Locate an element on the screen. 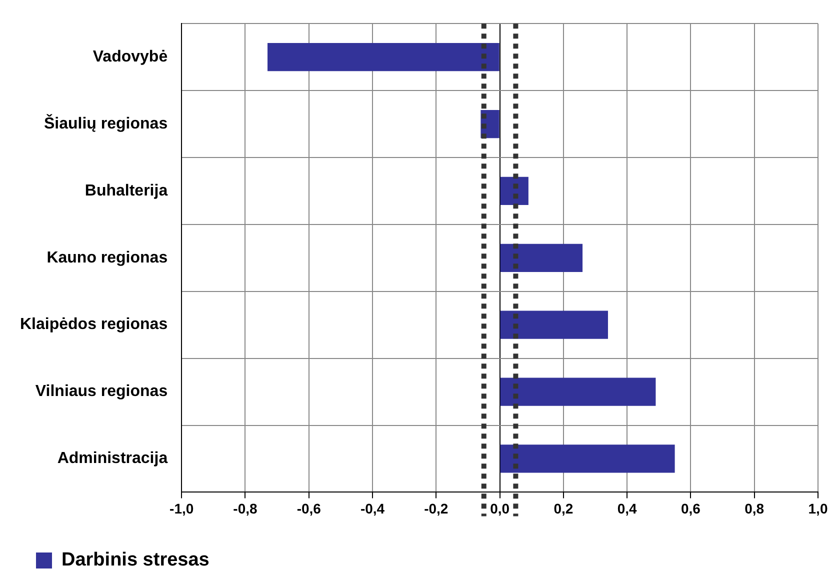 The image size is (832, 584). y-tick-label: Klaipėdos regionas is located at coordinates (94, 325).